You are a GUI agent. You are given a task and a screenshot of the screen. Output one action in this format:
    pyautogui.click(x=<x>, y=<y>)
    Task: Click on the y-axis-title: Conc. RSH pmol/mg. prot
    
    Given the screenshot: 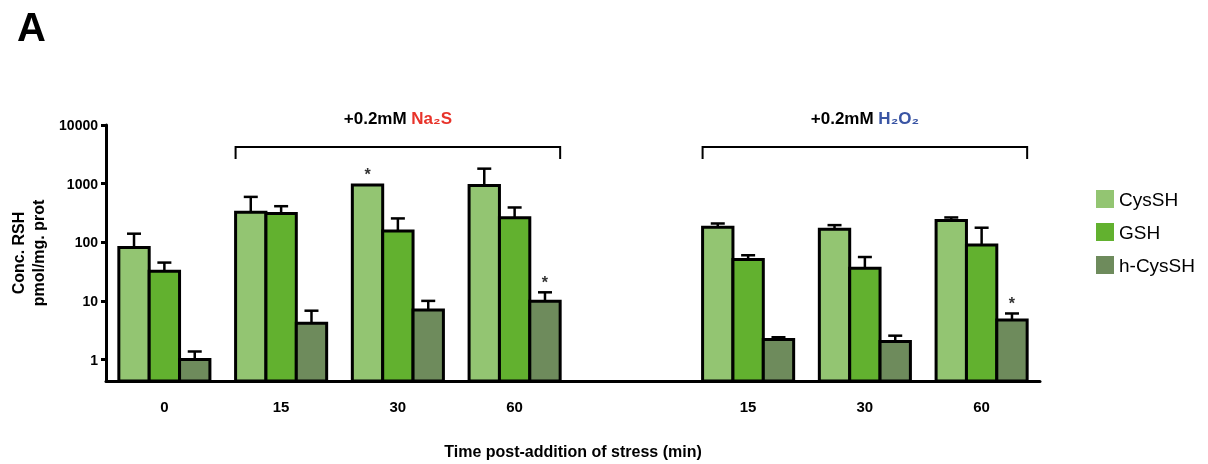 What is the action you would take?
    pyautogui.click(x=28, y=253)
    